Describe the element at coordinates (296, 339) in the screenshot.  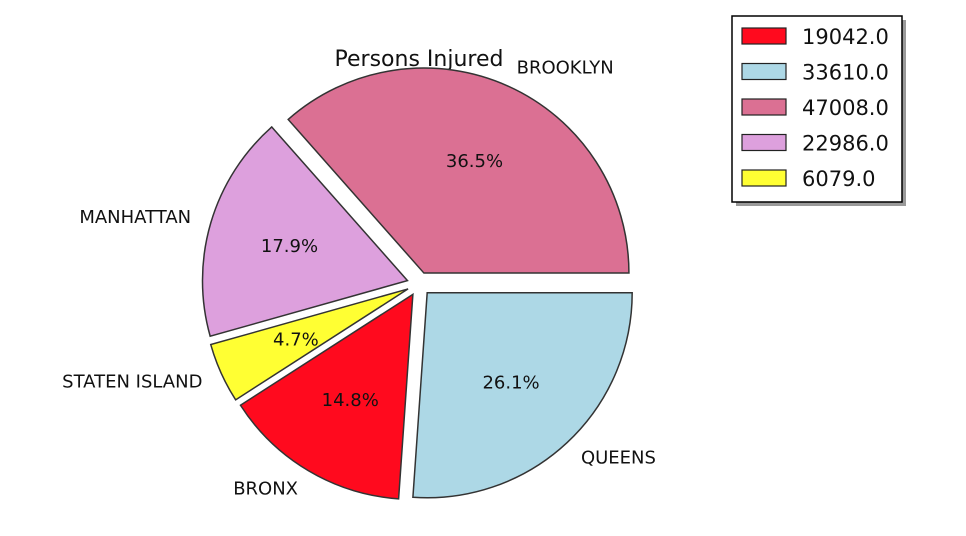
I see `percent-label-staten-island: 4.7%` at that location.